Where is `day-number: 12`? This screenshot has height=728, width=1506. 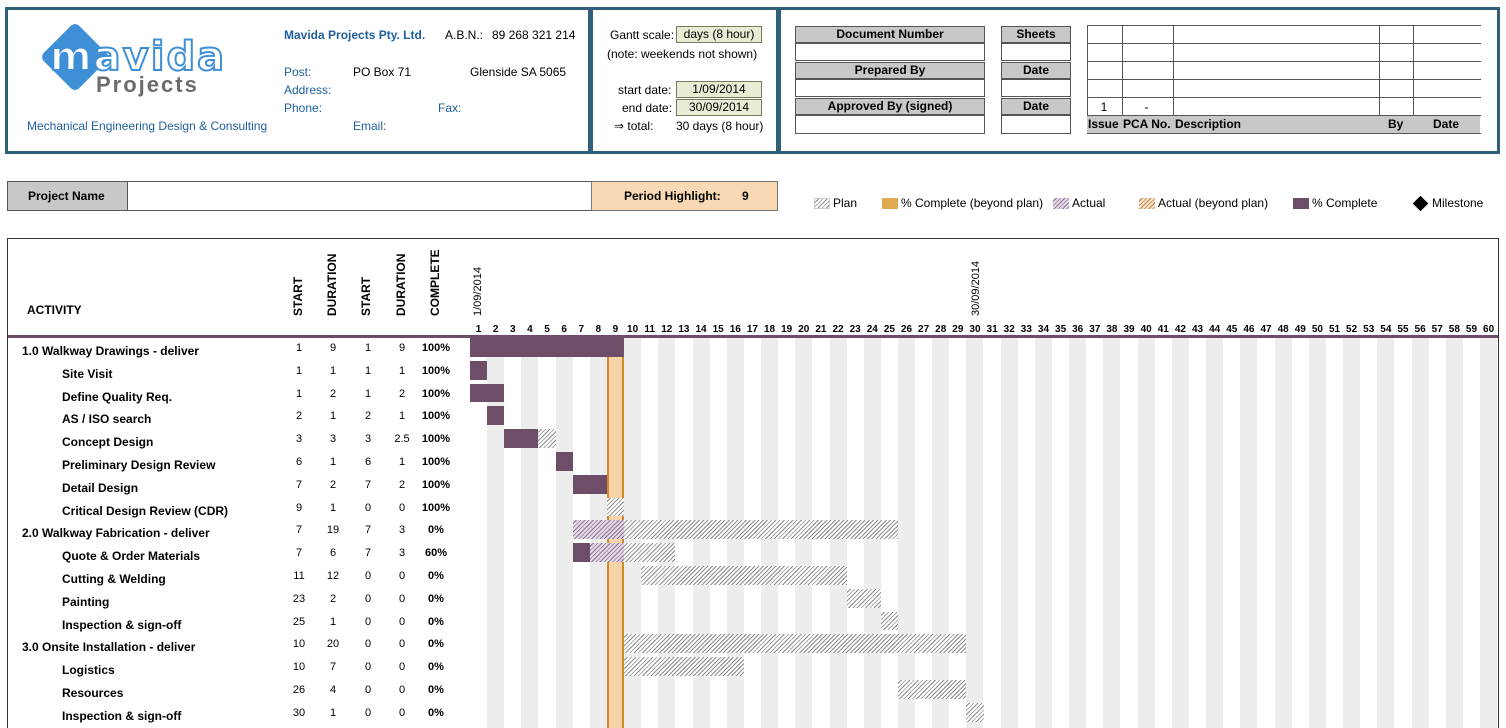 day-number: 12 is located at coordinates (667, 329).